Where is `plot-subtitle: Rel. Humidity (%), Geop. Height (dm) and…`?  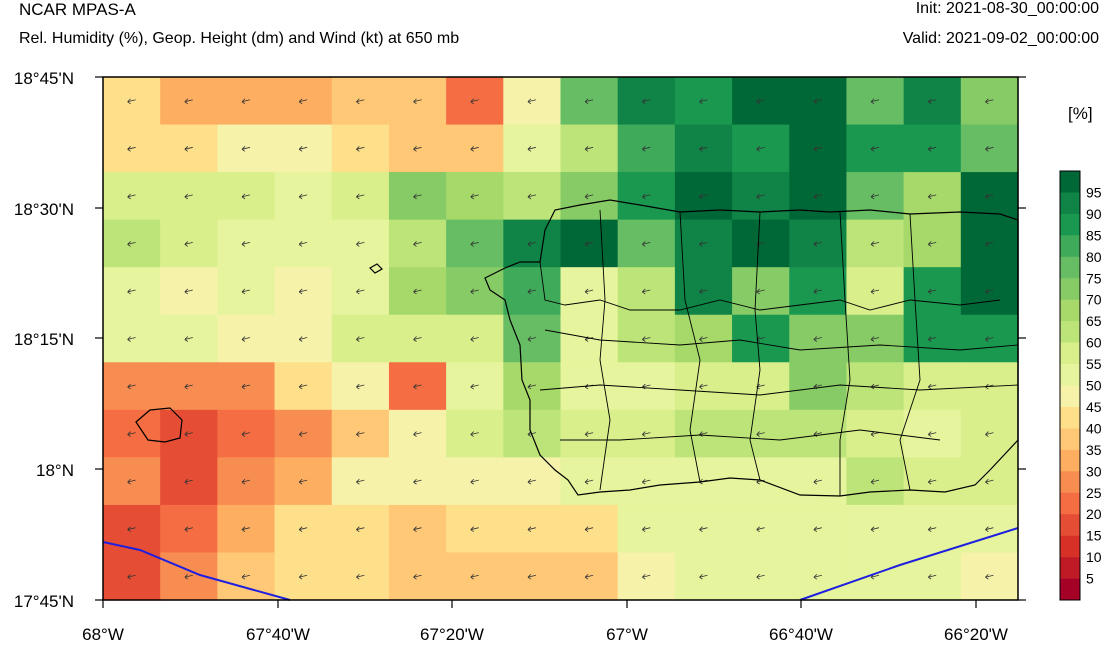
plot-subtitle: Rel. Humidity (%), Geop. Height (dm) and… is located at coordinates (239, 38).